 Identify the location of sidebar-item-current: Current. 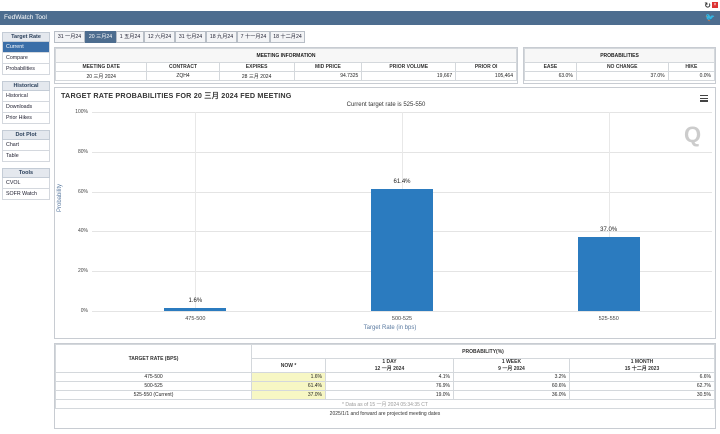
(26, 47).